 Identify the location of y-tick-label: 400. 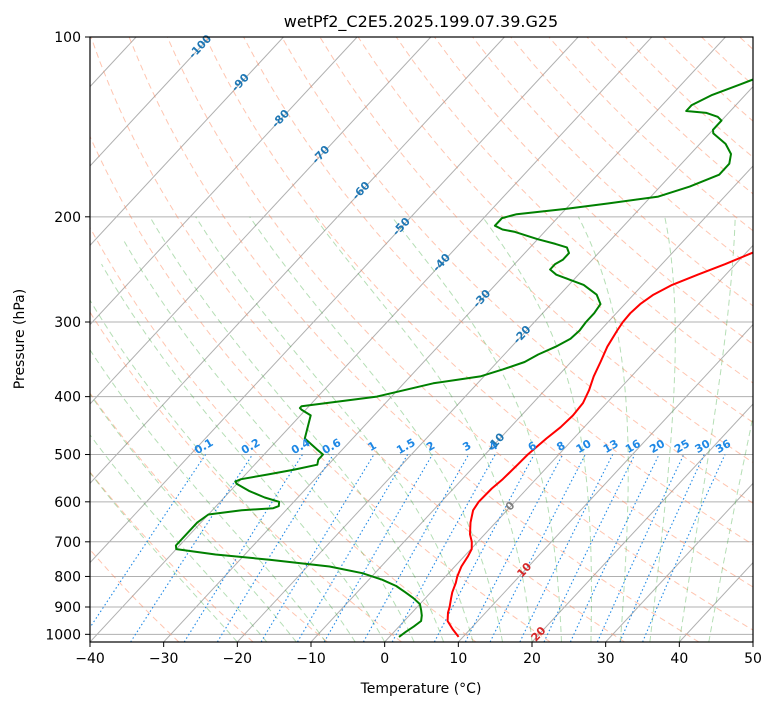
(67, 398).